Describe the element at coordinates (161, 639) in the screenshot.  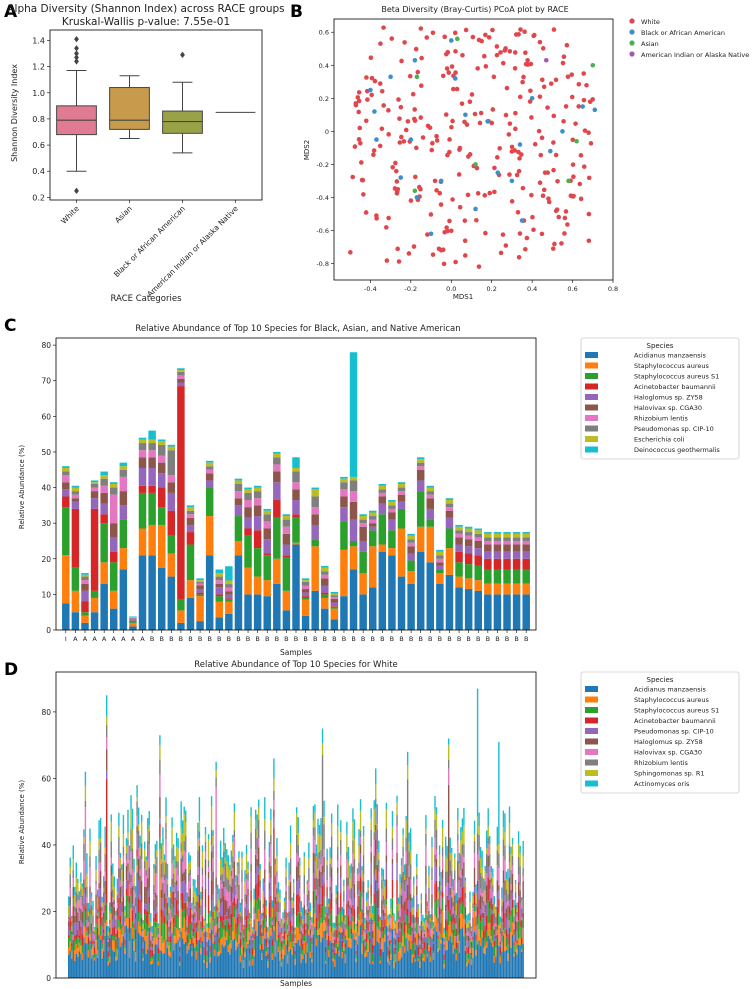
I see `xtick-label: B` at that location.